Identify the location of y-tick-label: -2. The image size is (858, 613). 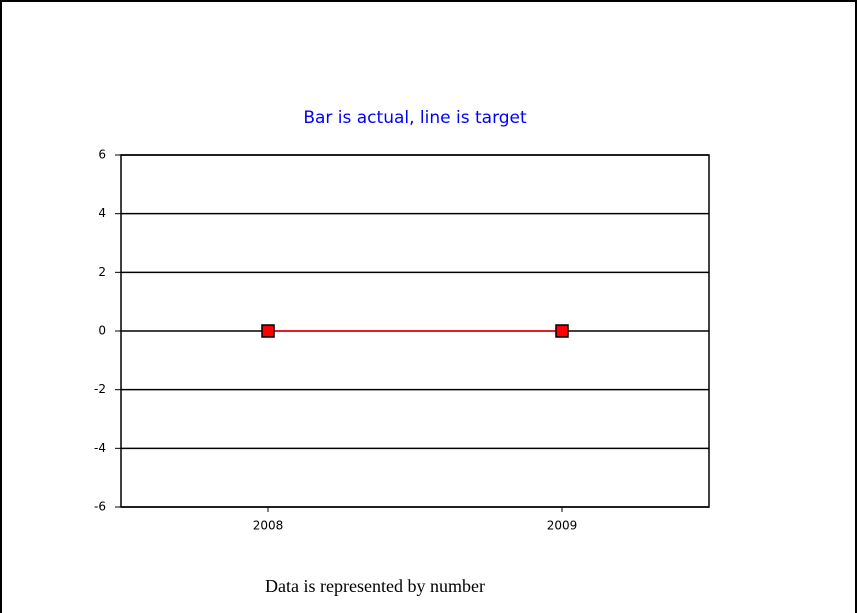
(100, 389).